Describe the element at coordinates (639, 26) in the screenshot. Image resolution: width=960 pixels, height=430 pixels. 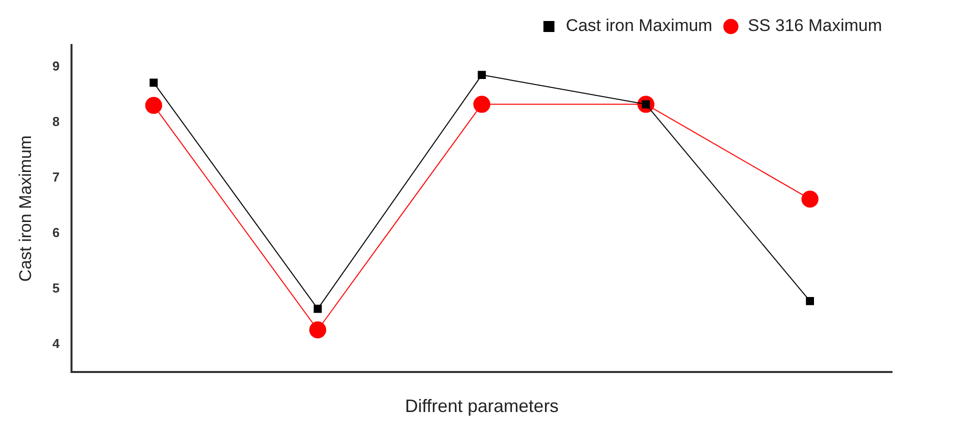
I see `legend-label: Cast iron Maximum` at that location.